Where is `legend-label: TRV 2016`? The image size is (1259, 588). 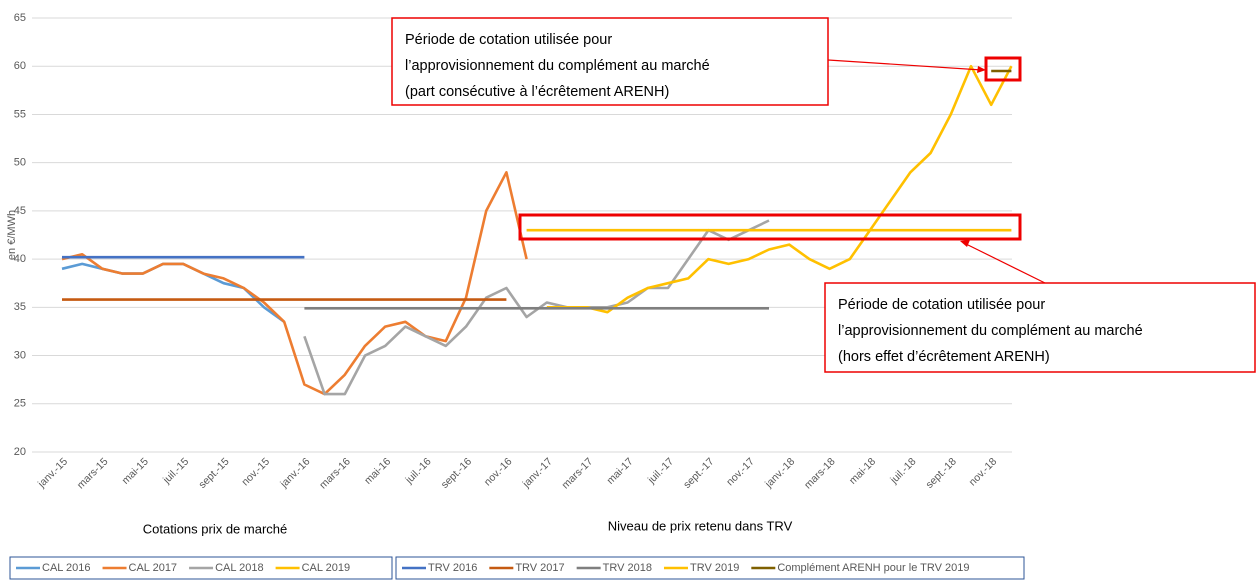 legend-label: TRV 2016 is located at coordinates (452, 568).